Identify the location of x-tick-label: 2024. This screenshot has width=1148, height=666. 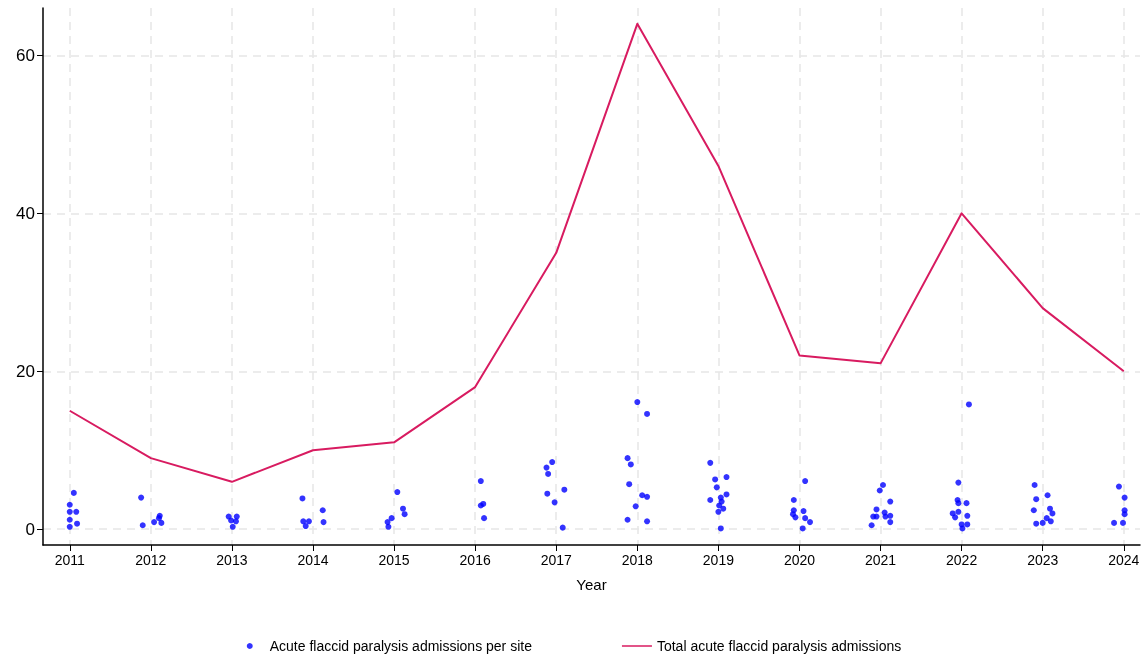
(1124, 560).